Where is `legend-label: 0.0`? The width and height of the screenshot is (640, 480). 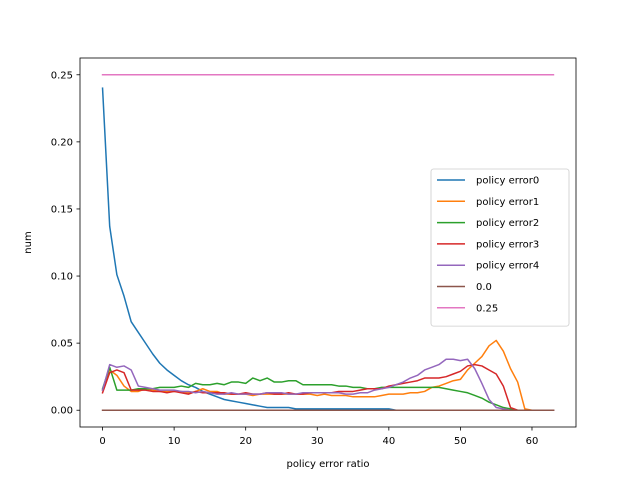
legend-label: 0.0 is located at coordinates (484, 287).